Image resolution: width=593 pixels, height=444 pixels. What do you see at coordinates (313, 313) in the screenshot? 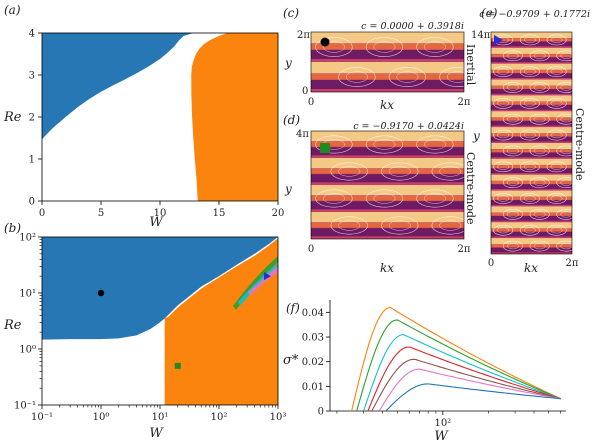
I see `panel-f-ytick-label: 0.04` at bounding box center [313, 313].